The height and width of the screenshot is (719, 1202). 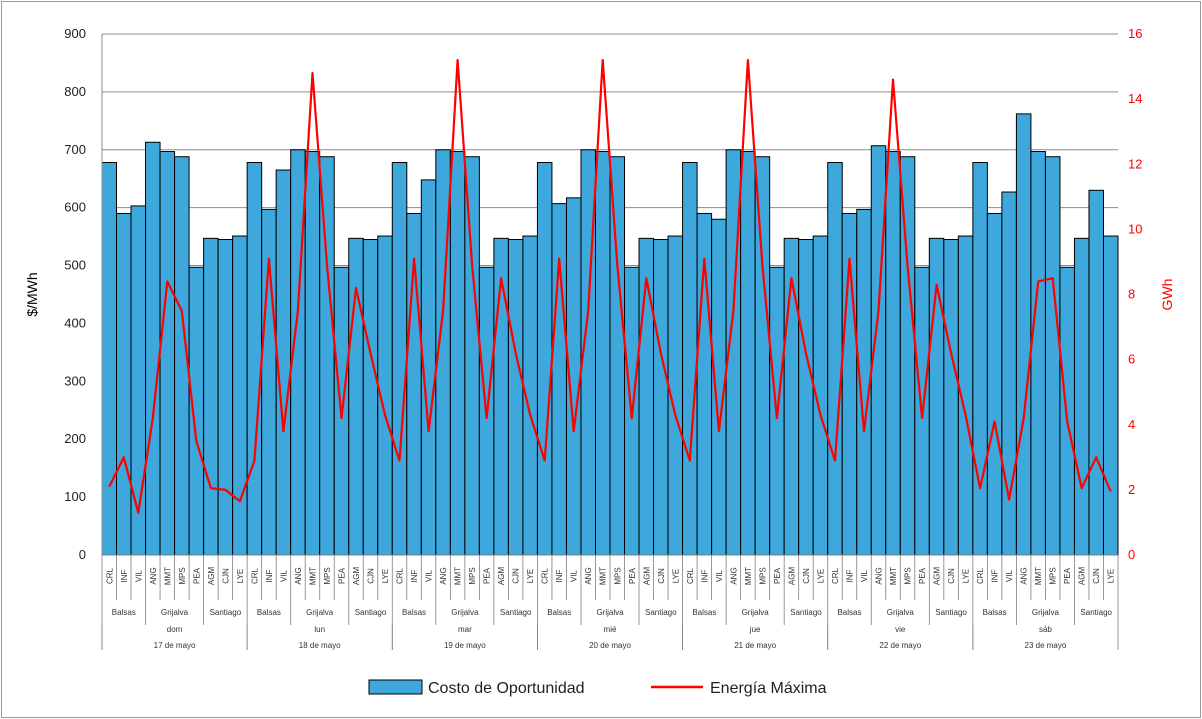 What do you see at coordinates (175, 645) in the screenshot?
I see `date-label: 17 de mayo` at bounding box center [175, 645].